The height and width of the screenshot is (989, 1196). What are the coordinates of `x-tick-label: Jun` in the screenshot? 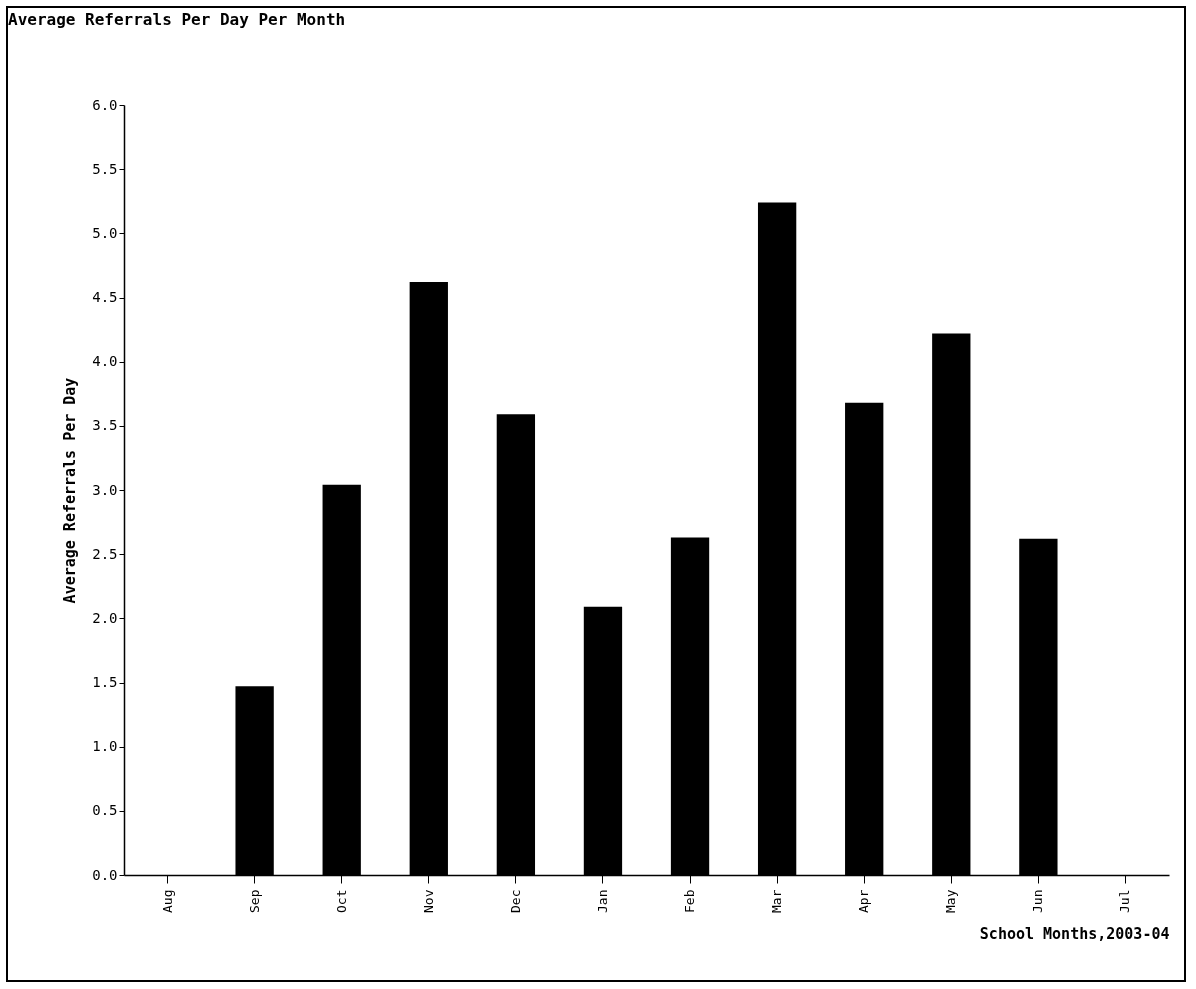 It's located at (1038, 901).